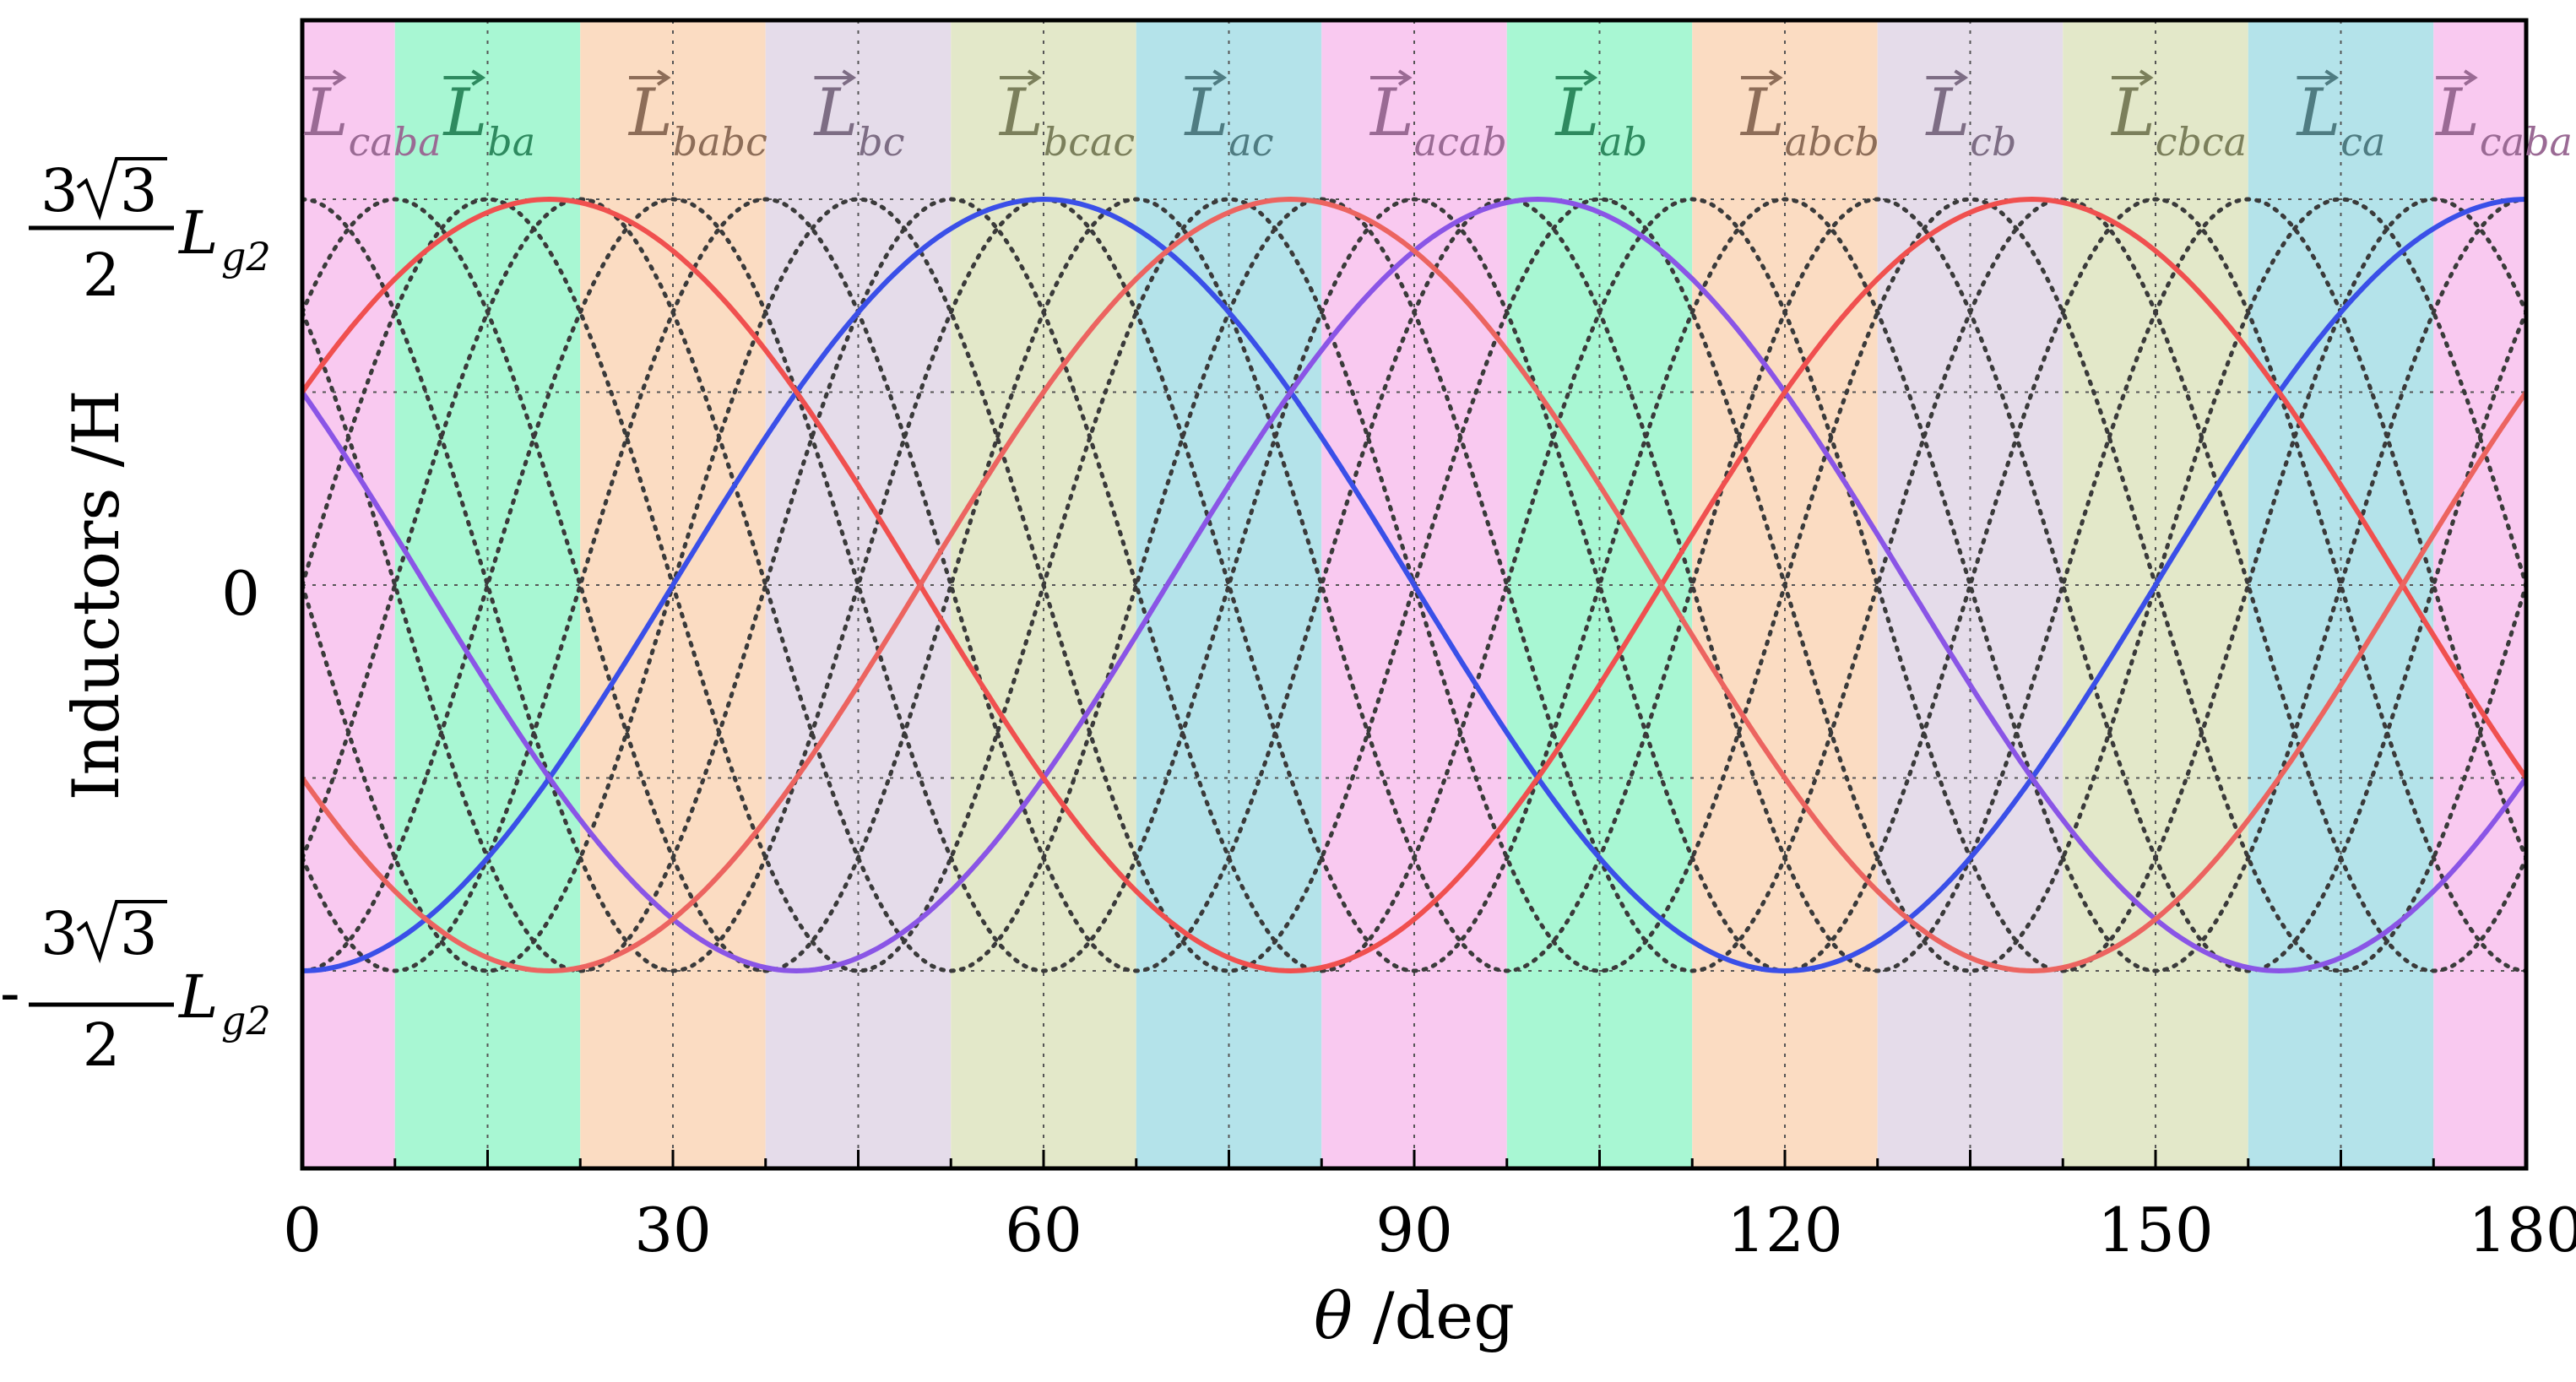 The height and width of the screenshot is (1382, 2576). I want to click on x-tick-label-120: 120, so click(1784, 1230).